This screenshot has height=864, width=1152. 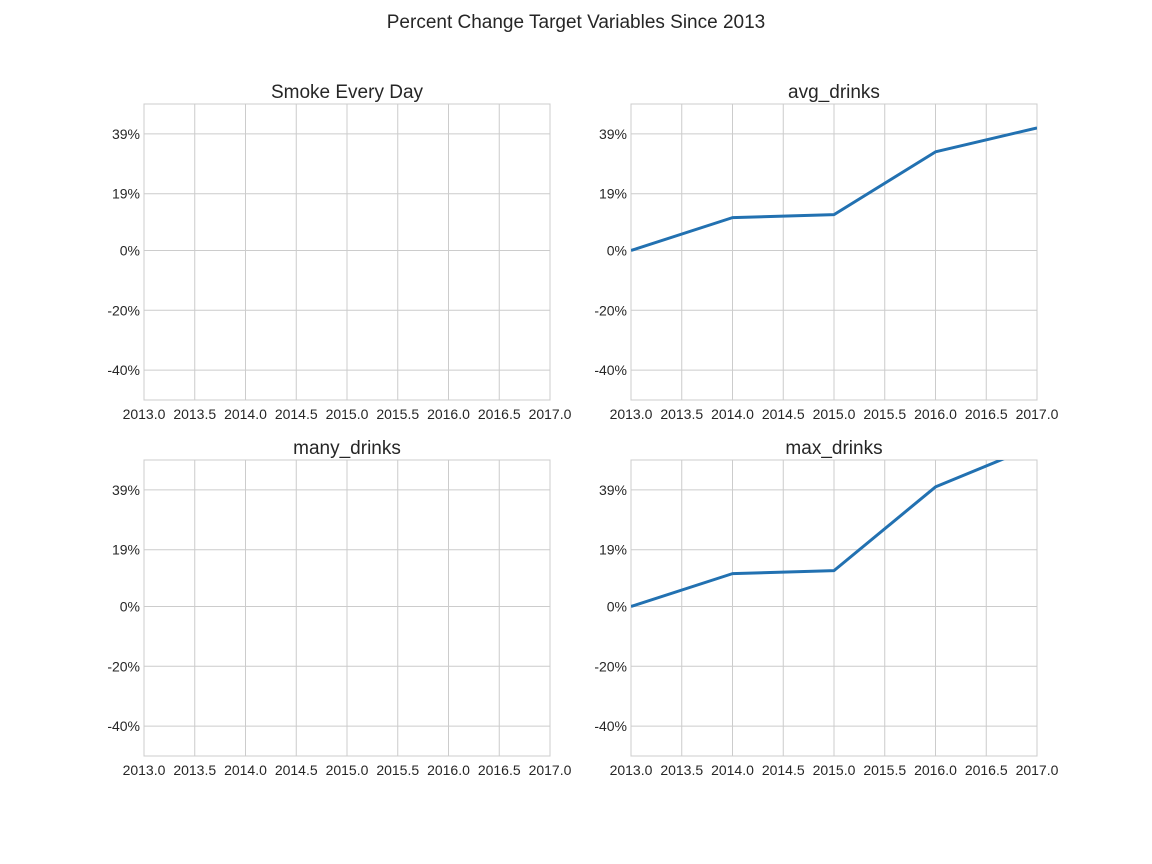 What do you see at coordinates (347, 92) in the screenshot?
I see `subplot-title: Smoke Every Day` at bounding box center [347, 92].